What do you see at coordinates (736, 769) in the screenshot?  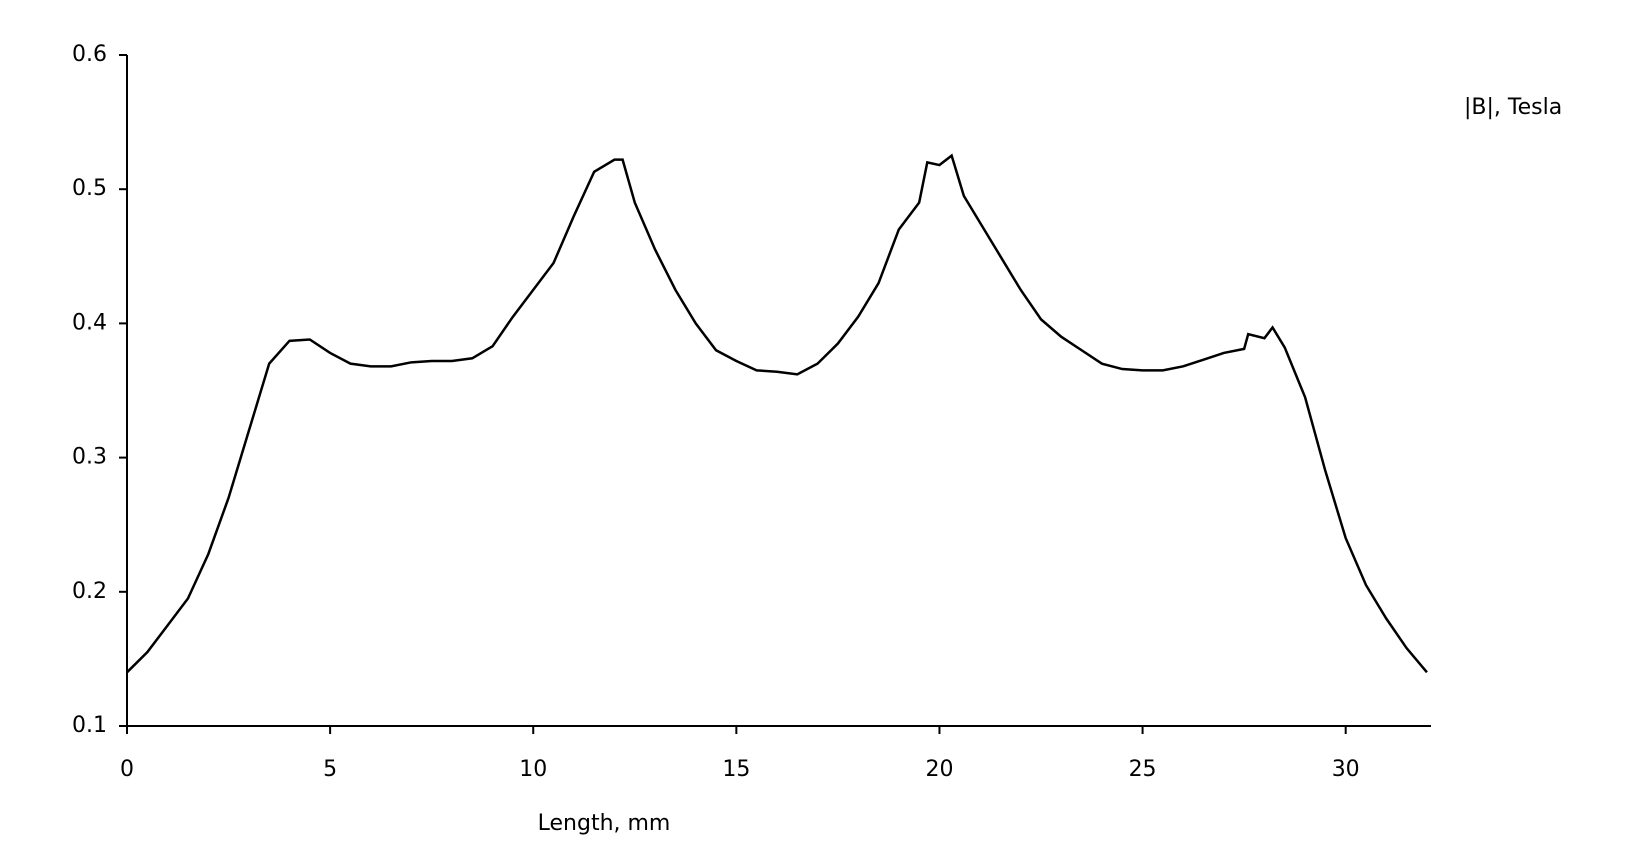 I see `x-tick-label: 15` at bounding box center [736, 769].